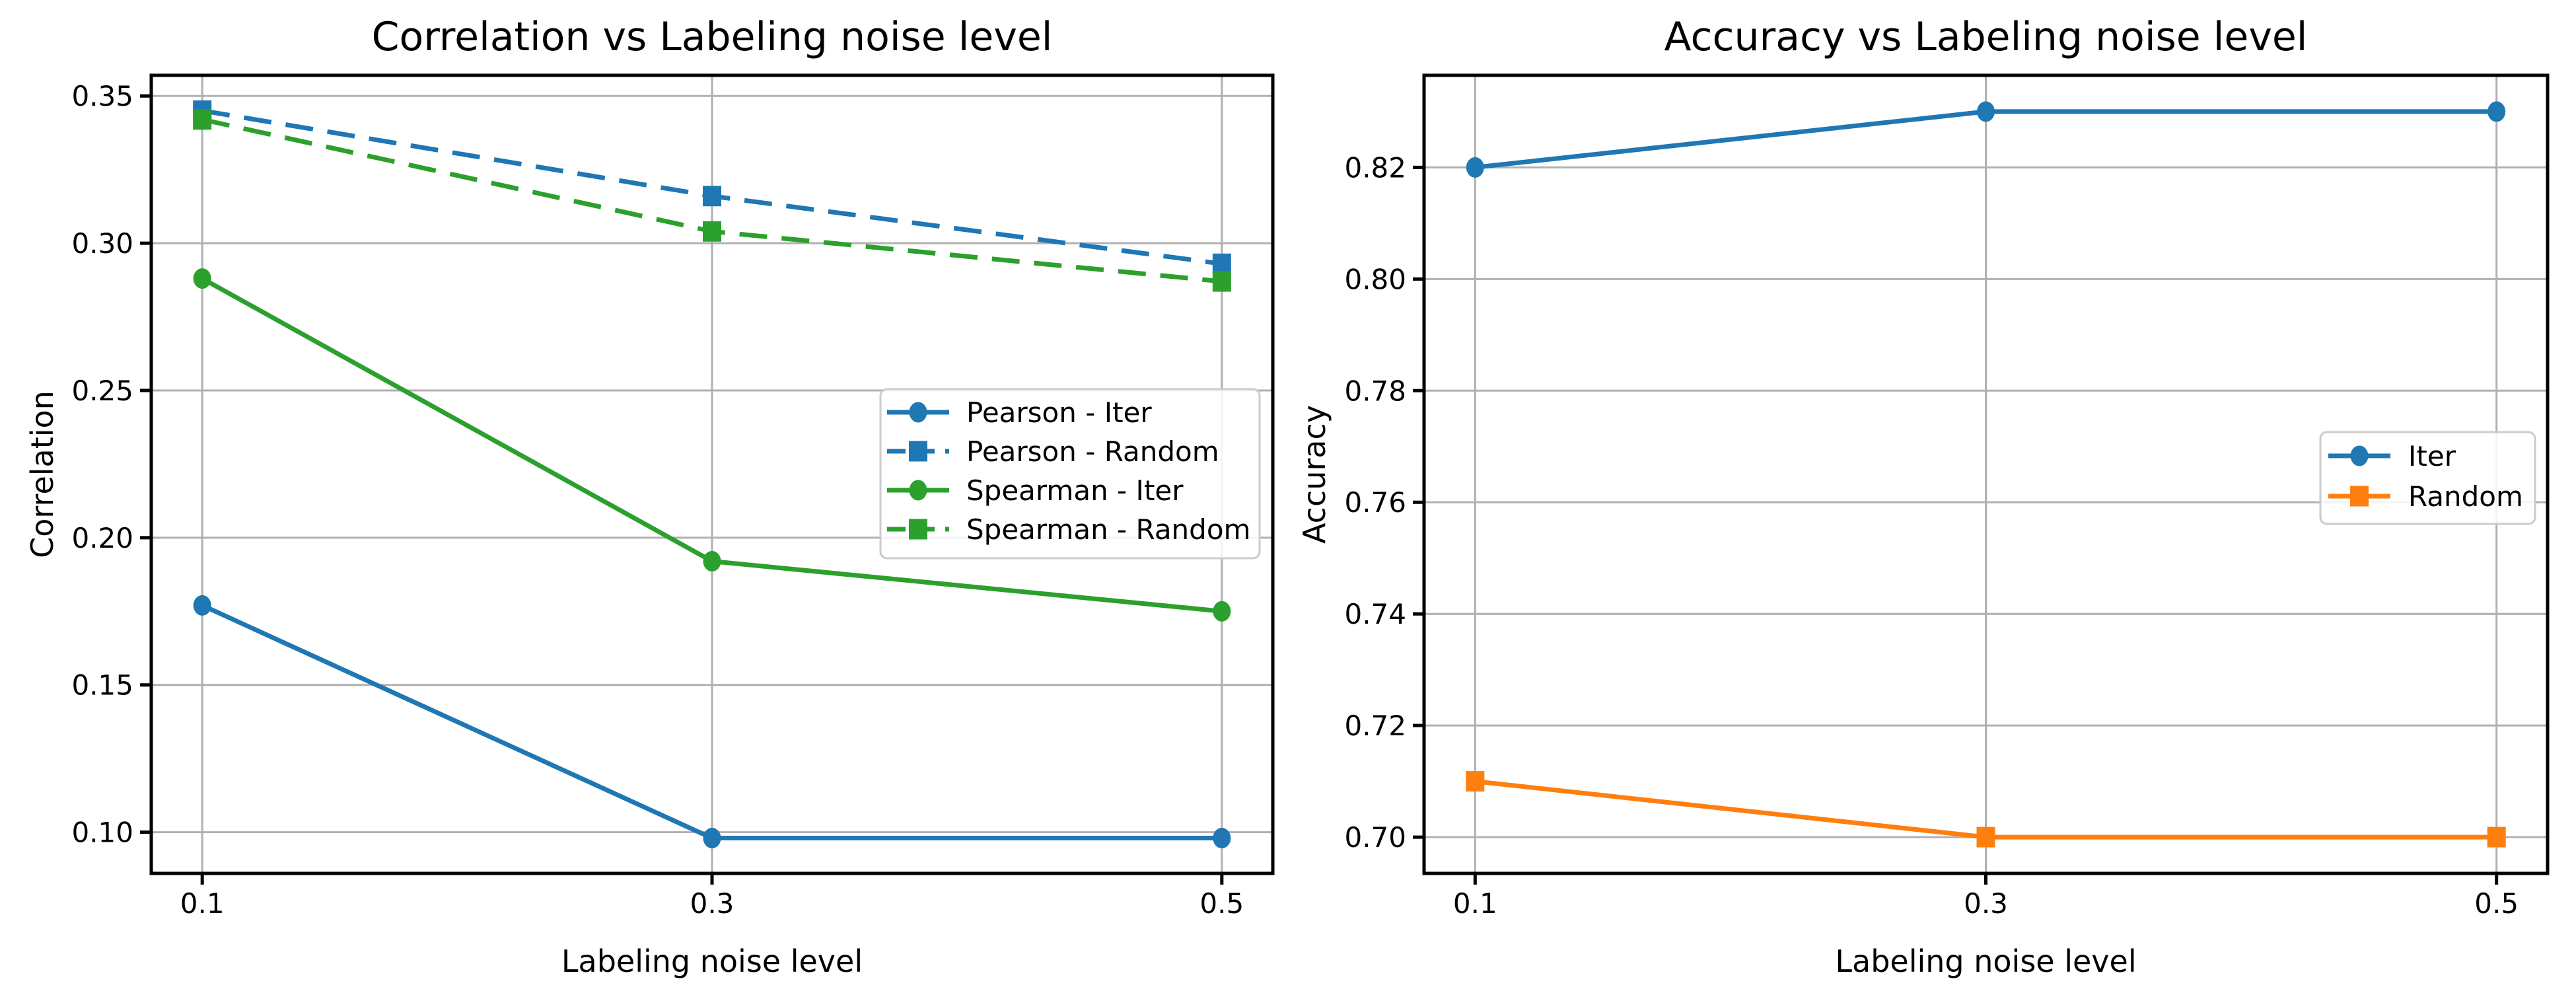 Image resolution: width=2576 pixels, height=991 pixels. I want to click on legend-pearson-random-marker-icon, so click(918, 451).